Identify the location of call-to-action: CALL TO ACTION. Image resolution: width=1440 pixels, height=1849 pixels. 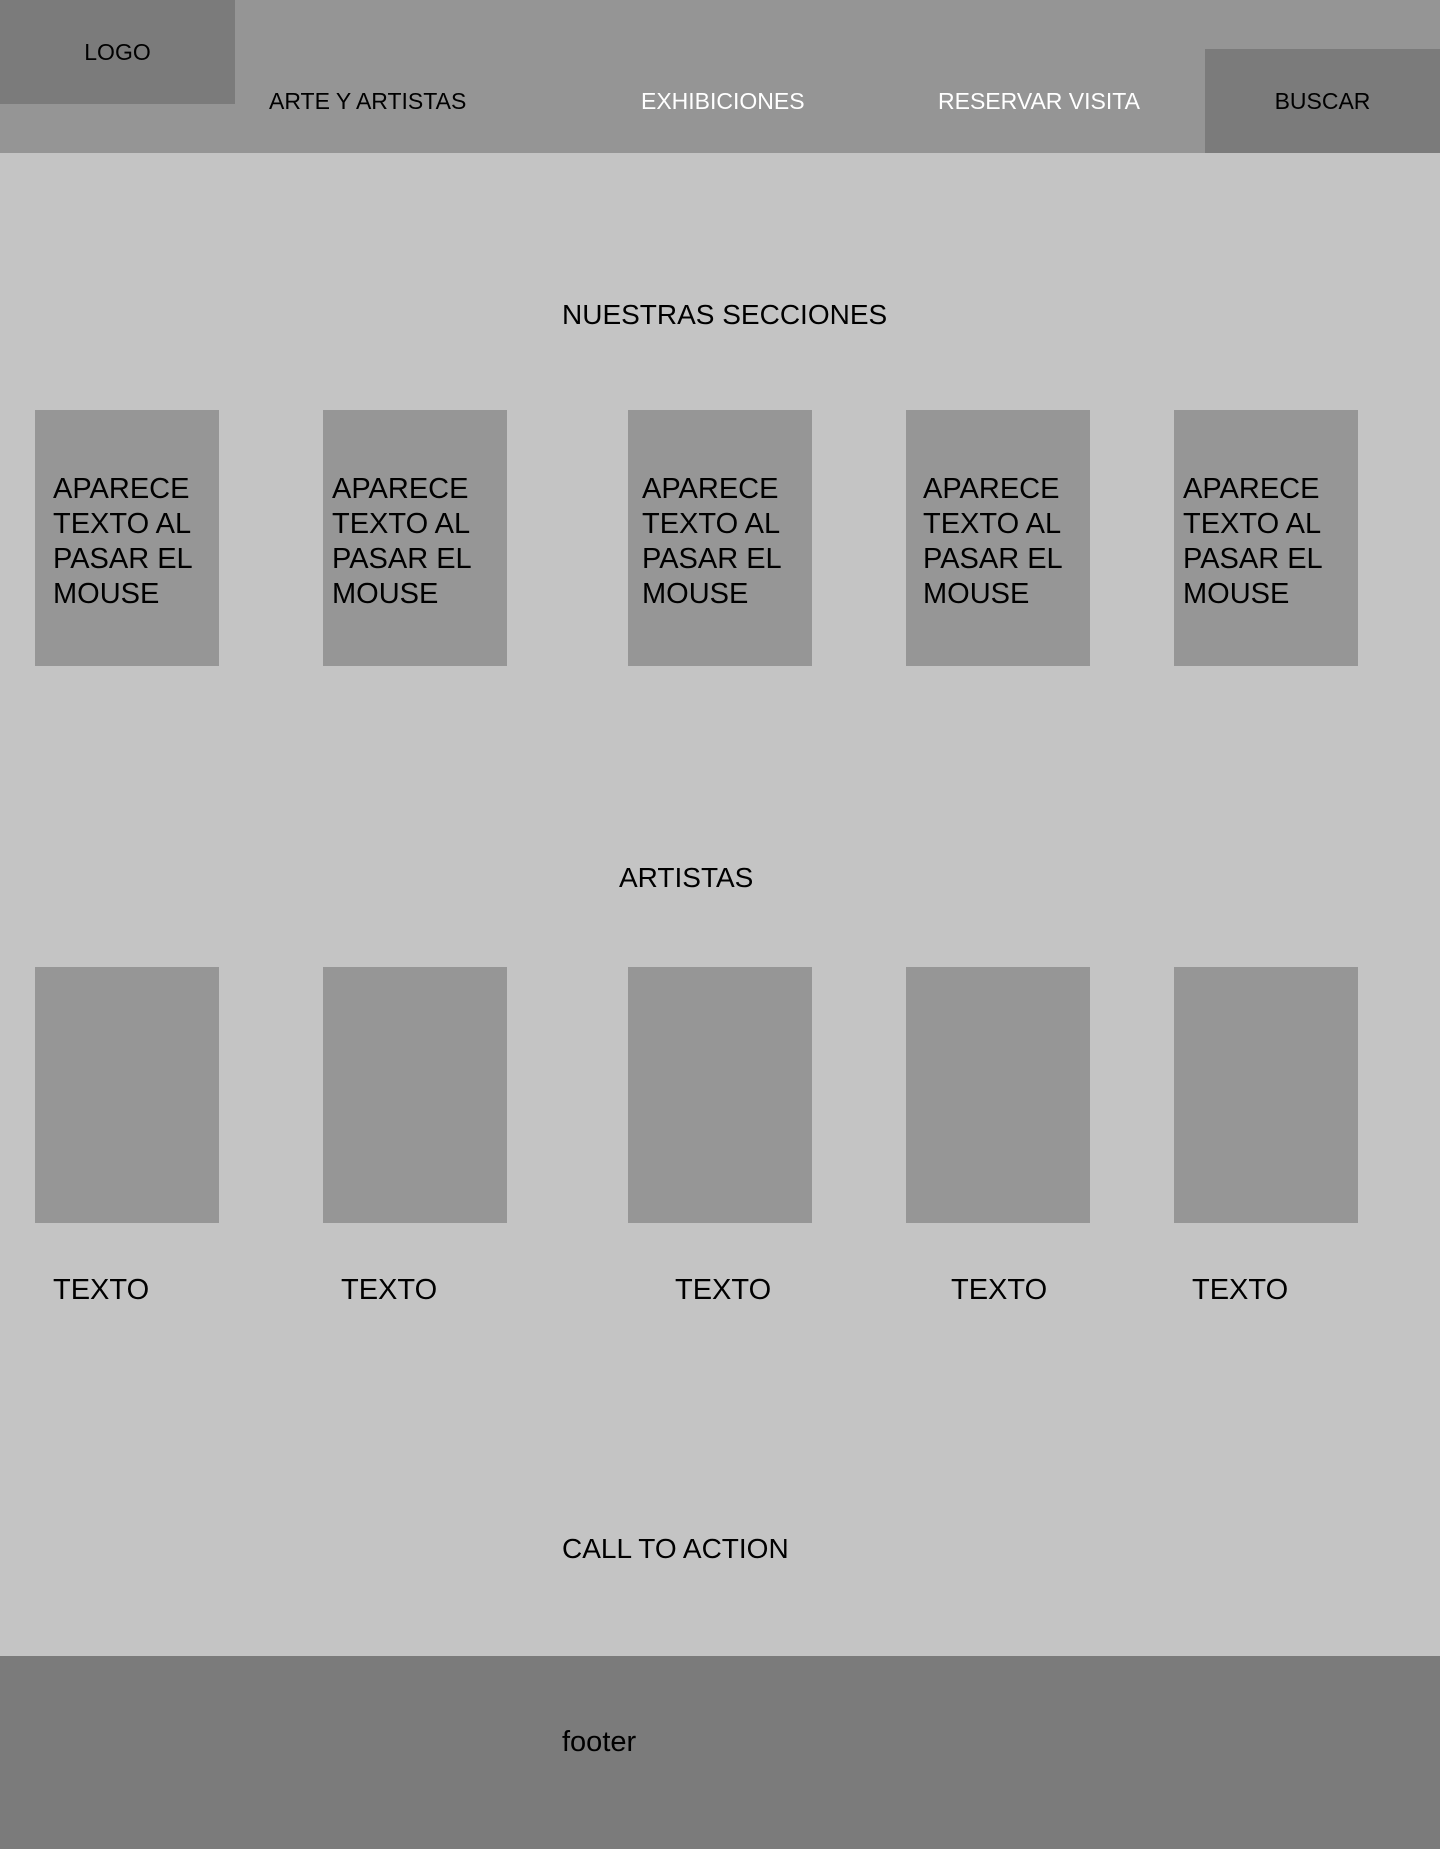
(675, 1548).